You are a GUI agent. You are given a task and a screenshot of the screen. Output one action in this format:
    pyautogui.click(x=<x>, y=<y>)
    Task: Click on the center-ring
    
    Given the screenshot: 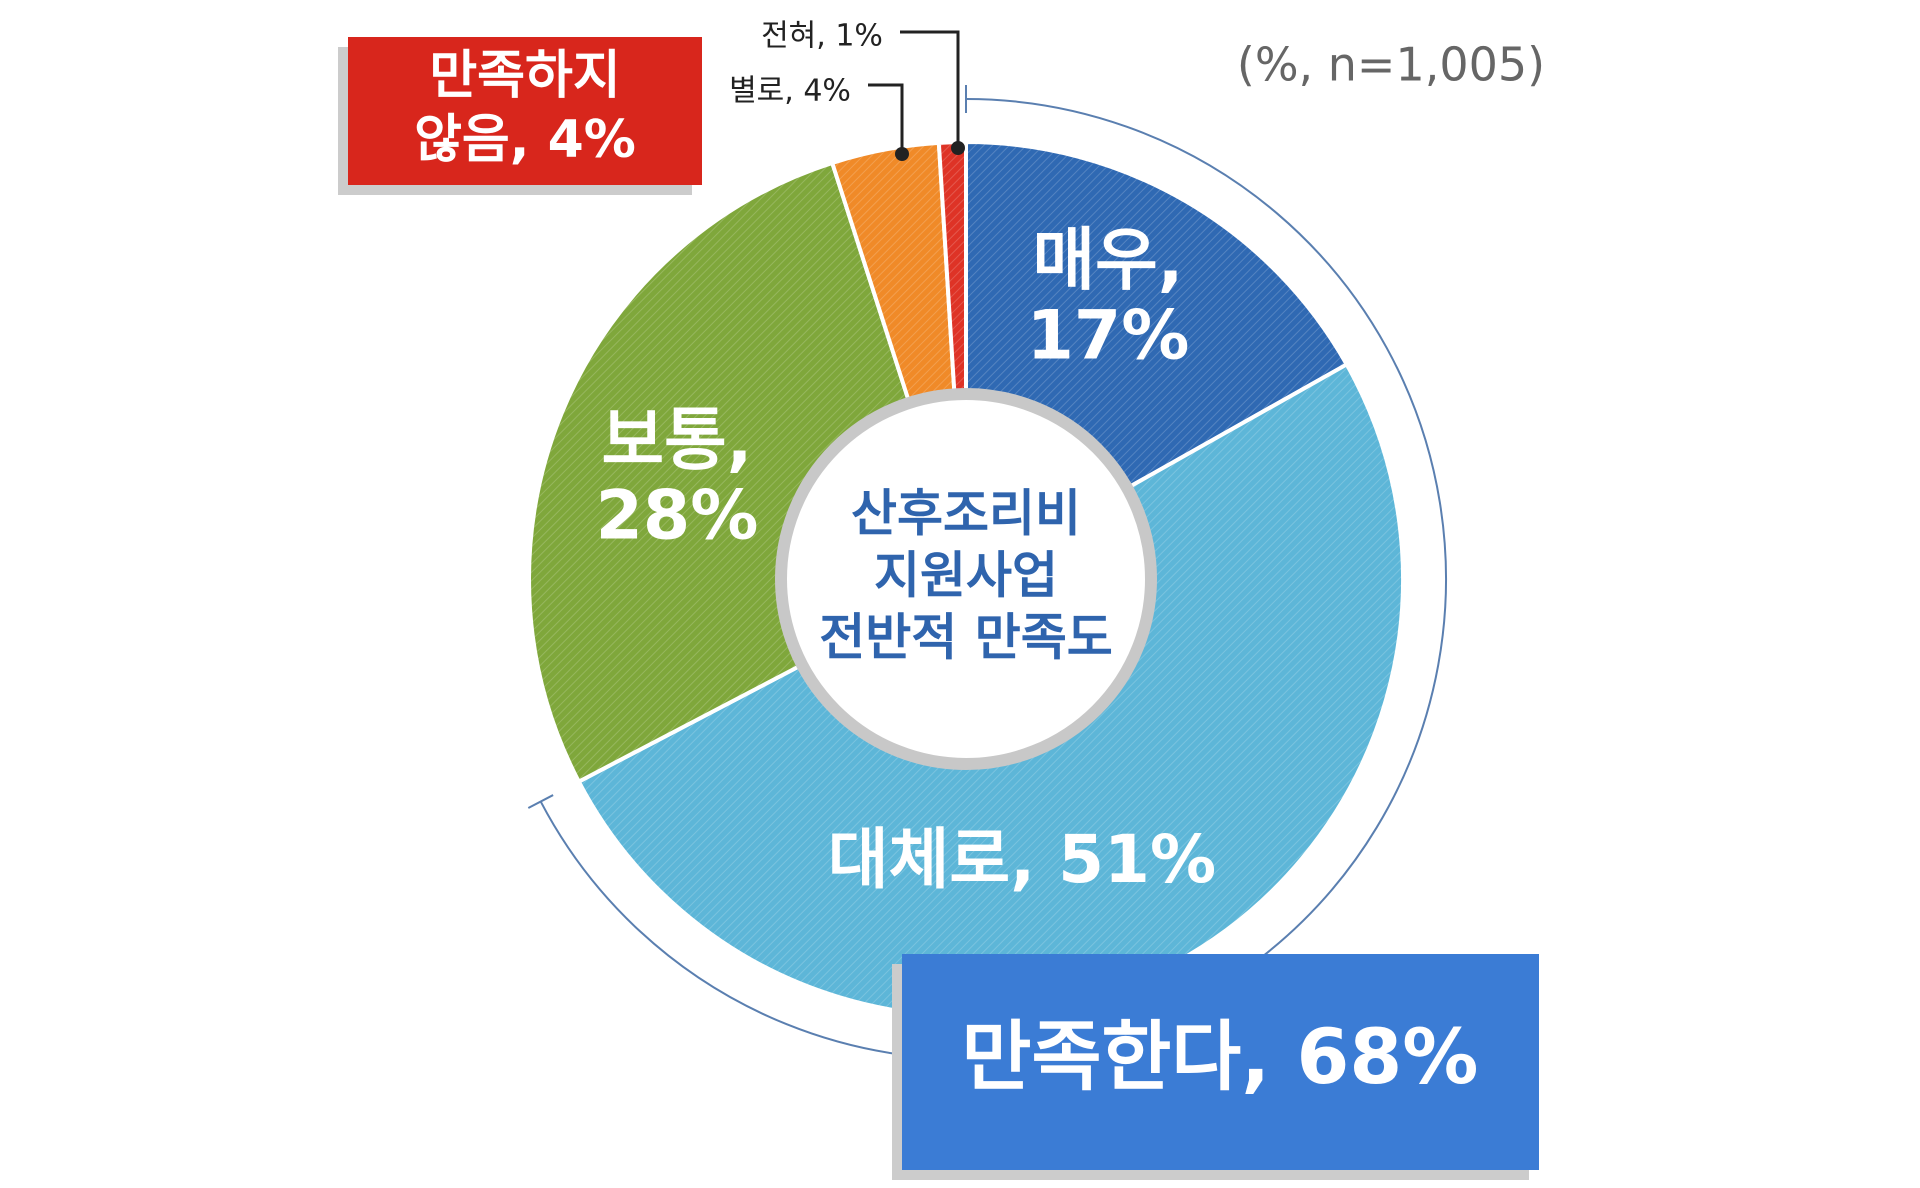 What is the action you would take?
    pyautogui.click(x=966, y=579)
    